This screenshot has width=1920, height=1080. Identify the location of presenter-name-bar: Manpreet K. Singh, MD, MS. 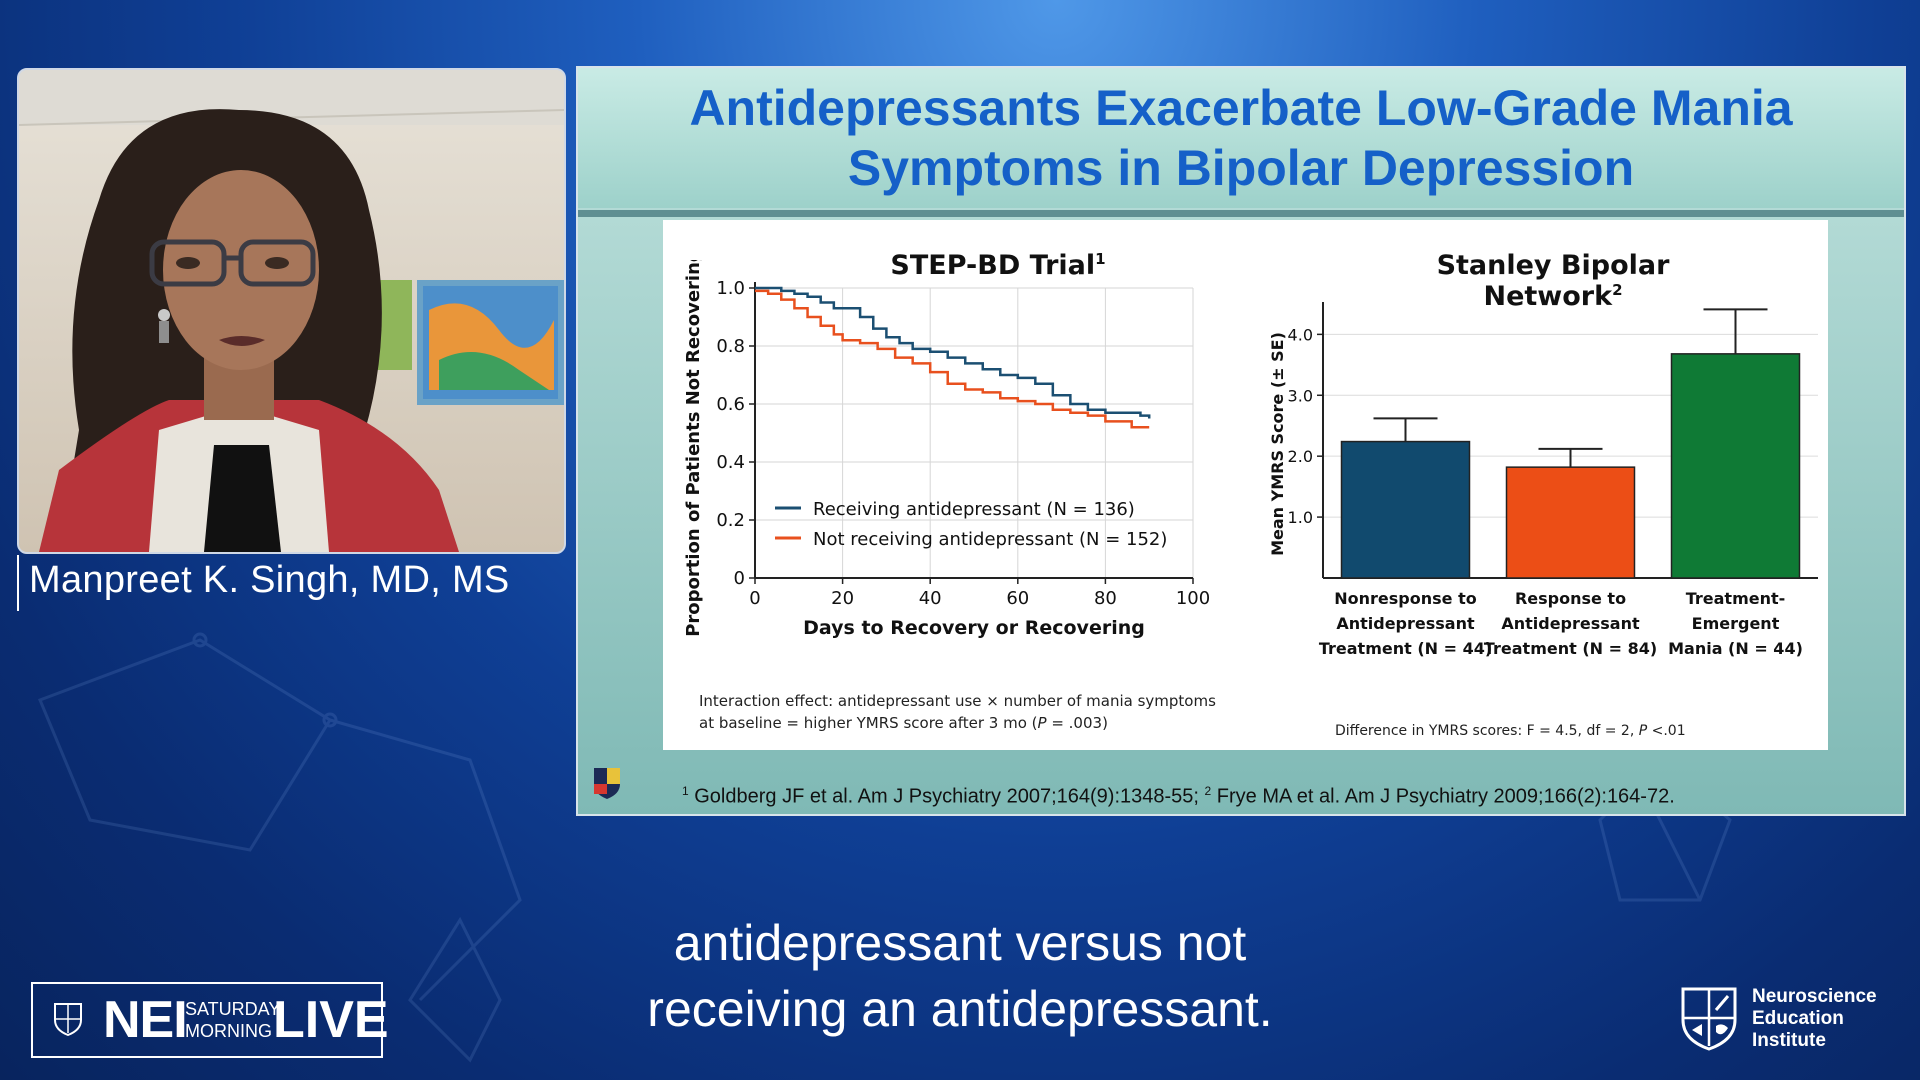
(298, 583).